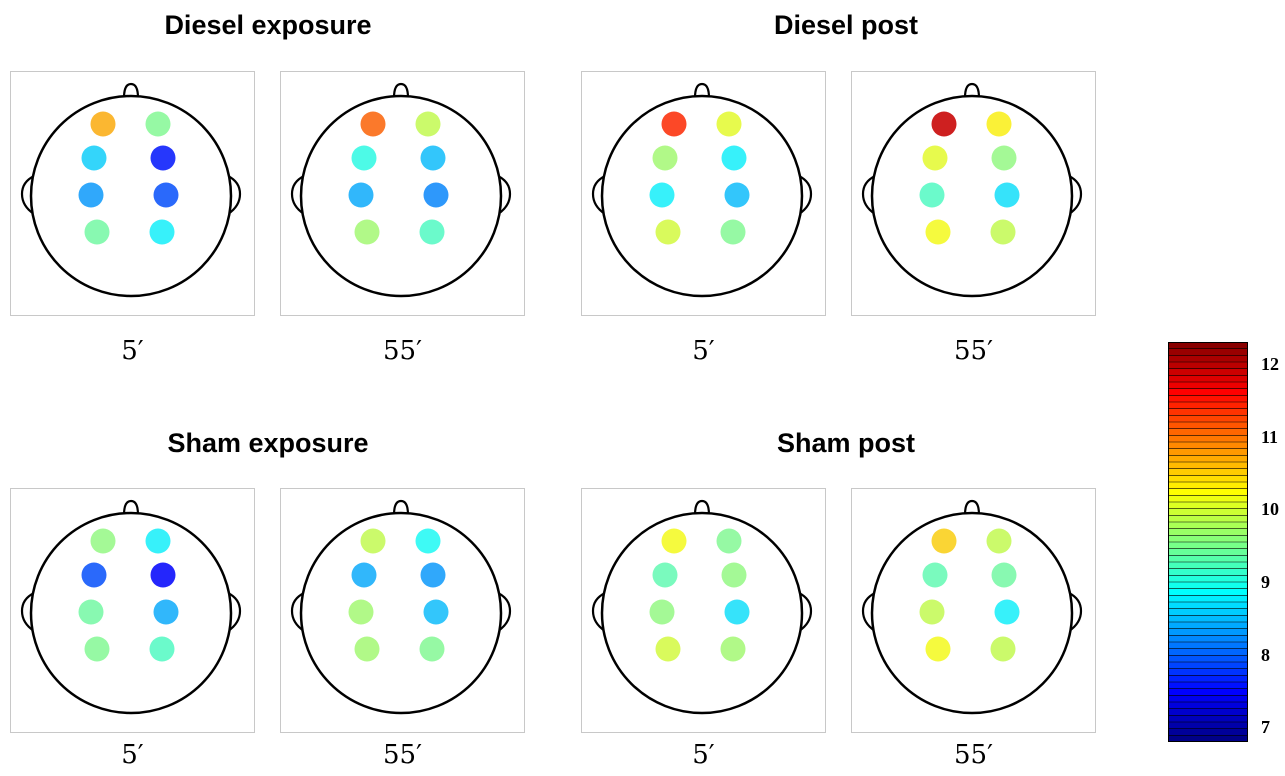  What do you see at coordinates (268, 443) in the screenshot?
I see `group-title-sham-exposure: Sham exposure` at bounding box center [268, 443].